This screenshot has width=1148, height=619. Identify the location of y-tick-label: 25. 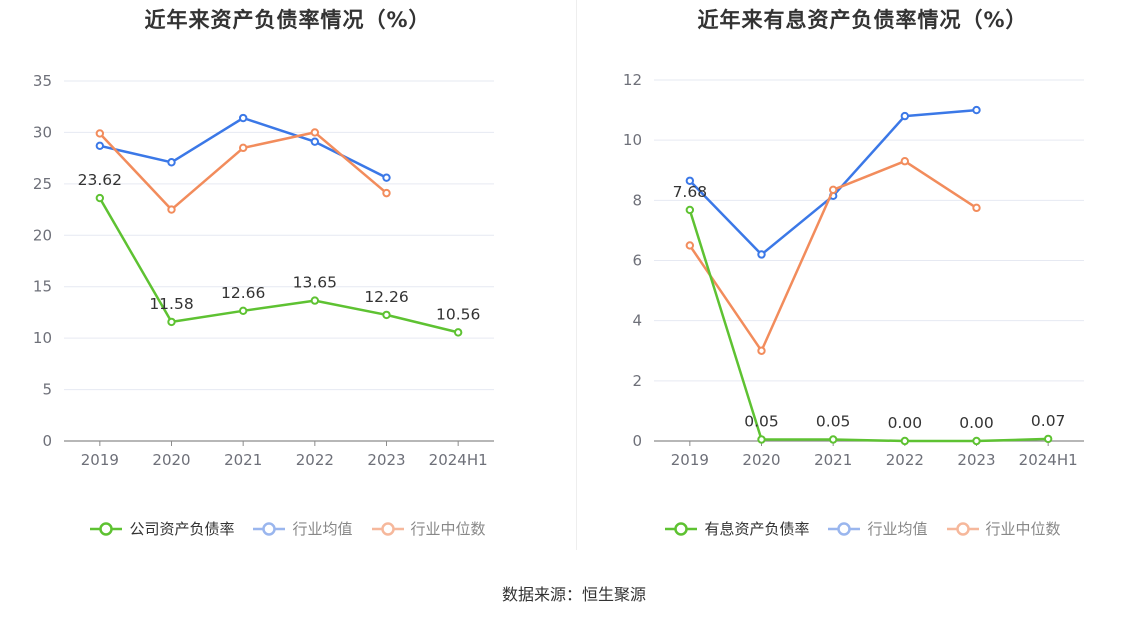
(42, 184).